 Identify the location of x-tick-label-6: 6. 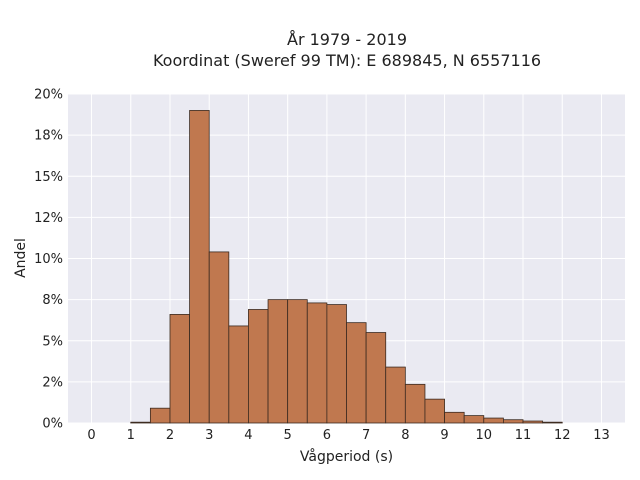
(327, 435).